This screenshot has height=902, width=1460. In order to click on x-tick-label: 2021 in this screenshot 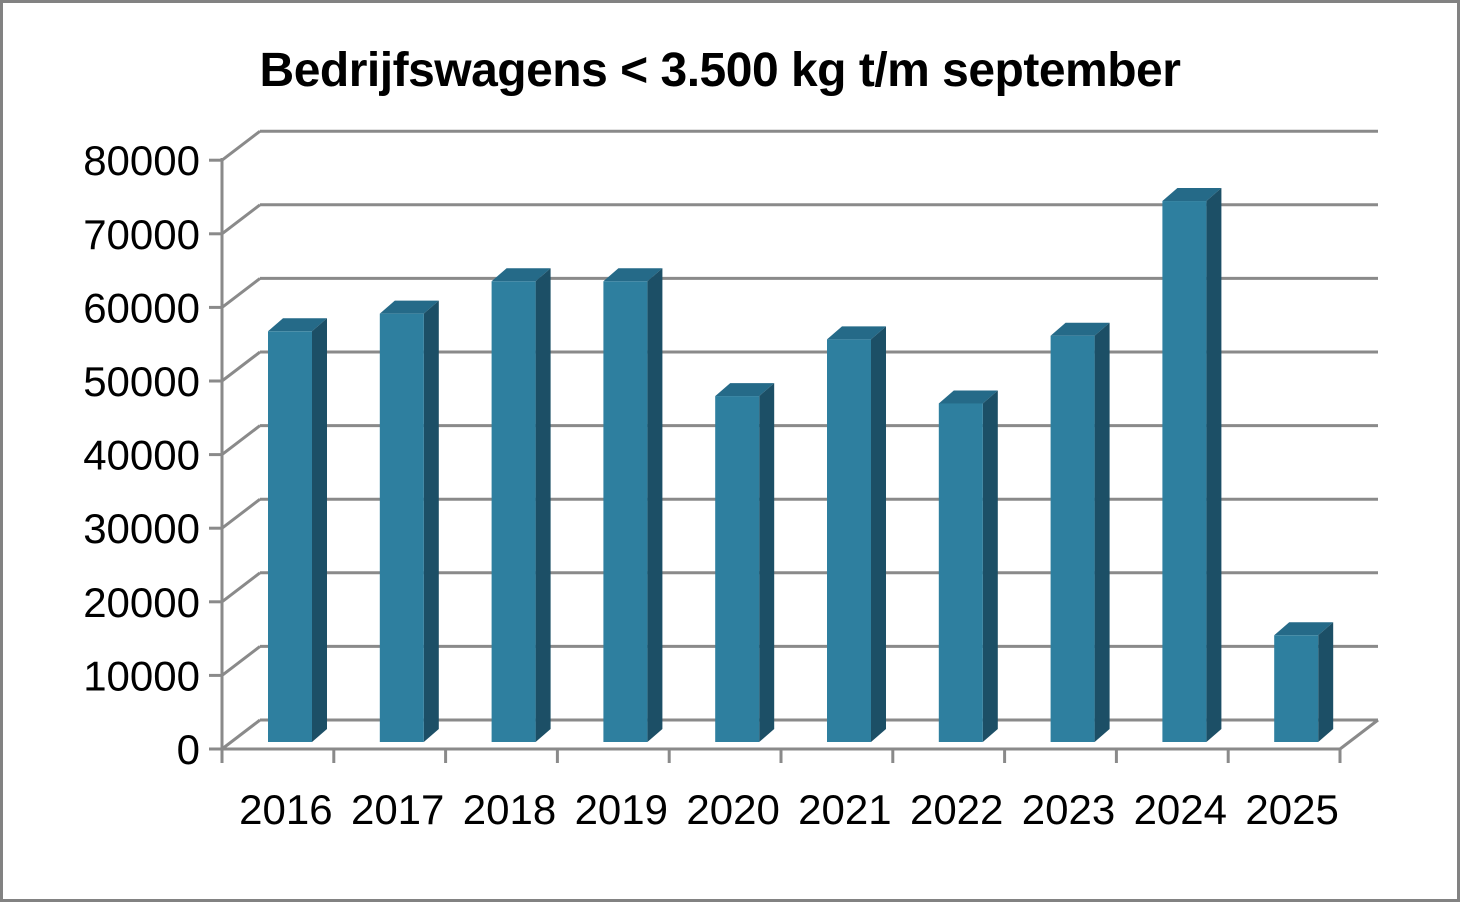, I will do `click(844, 809)`.